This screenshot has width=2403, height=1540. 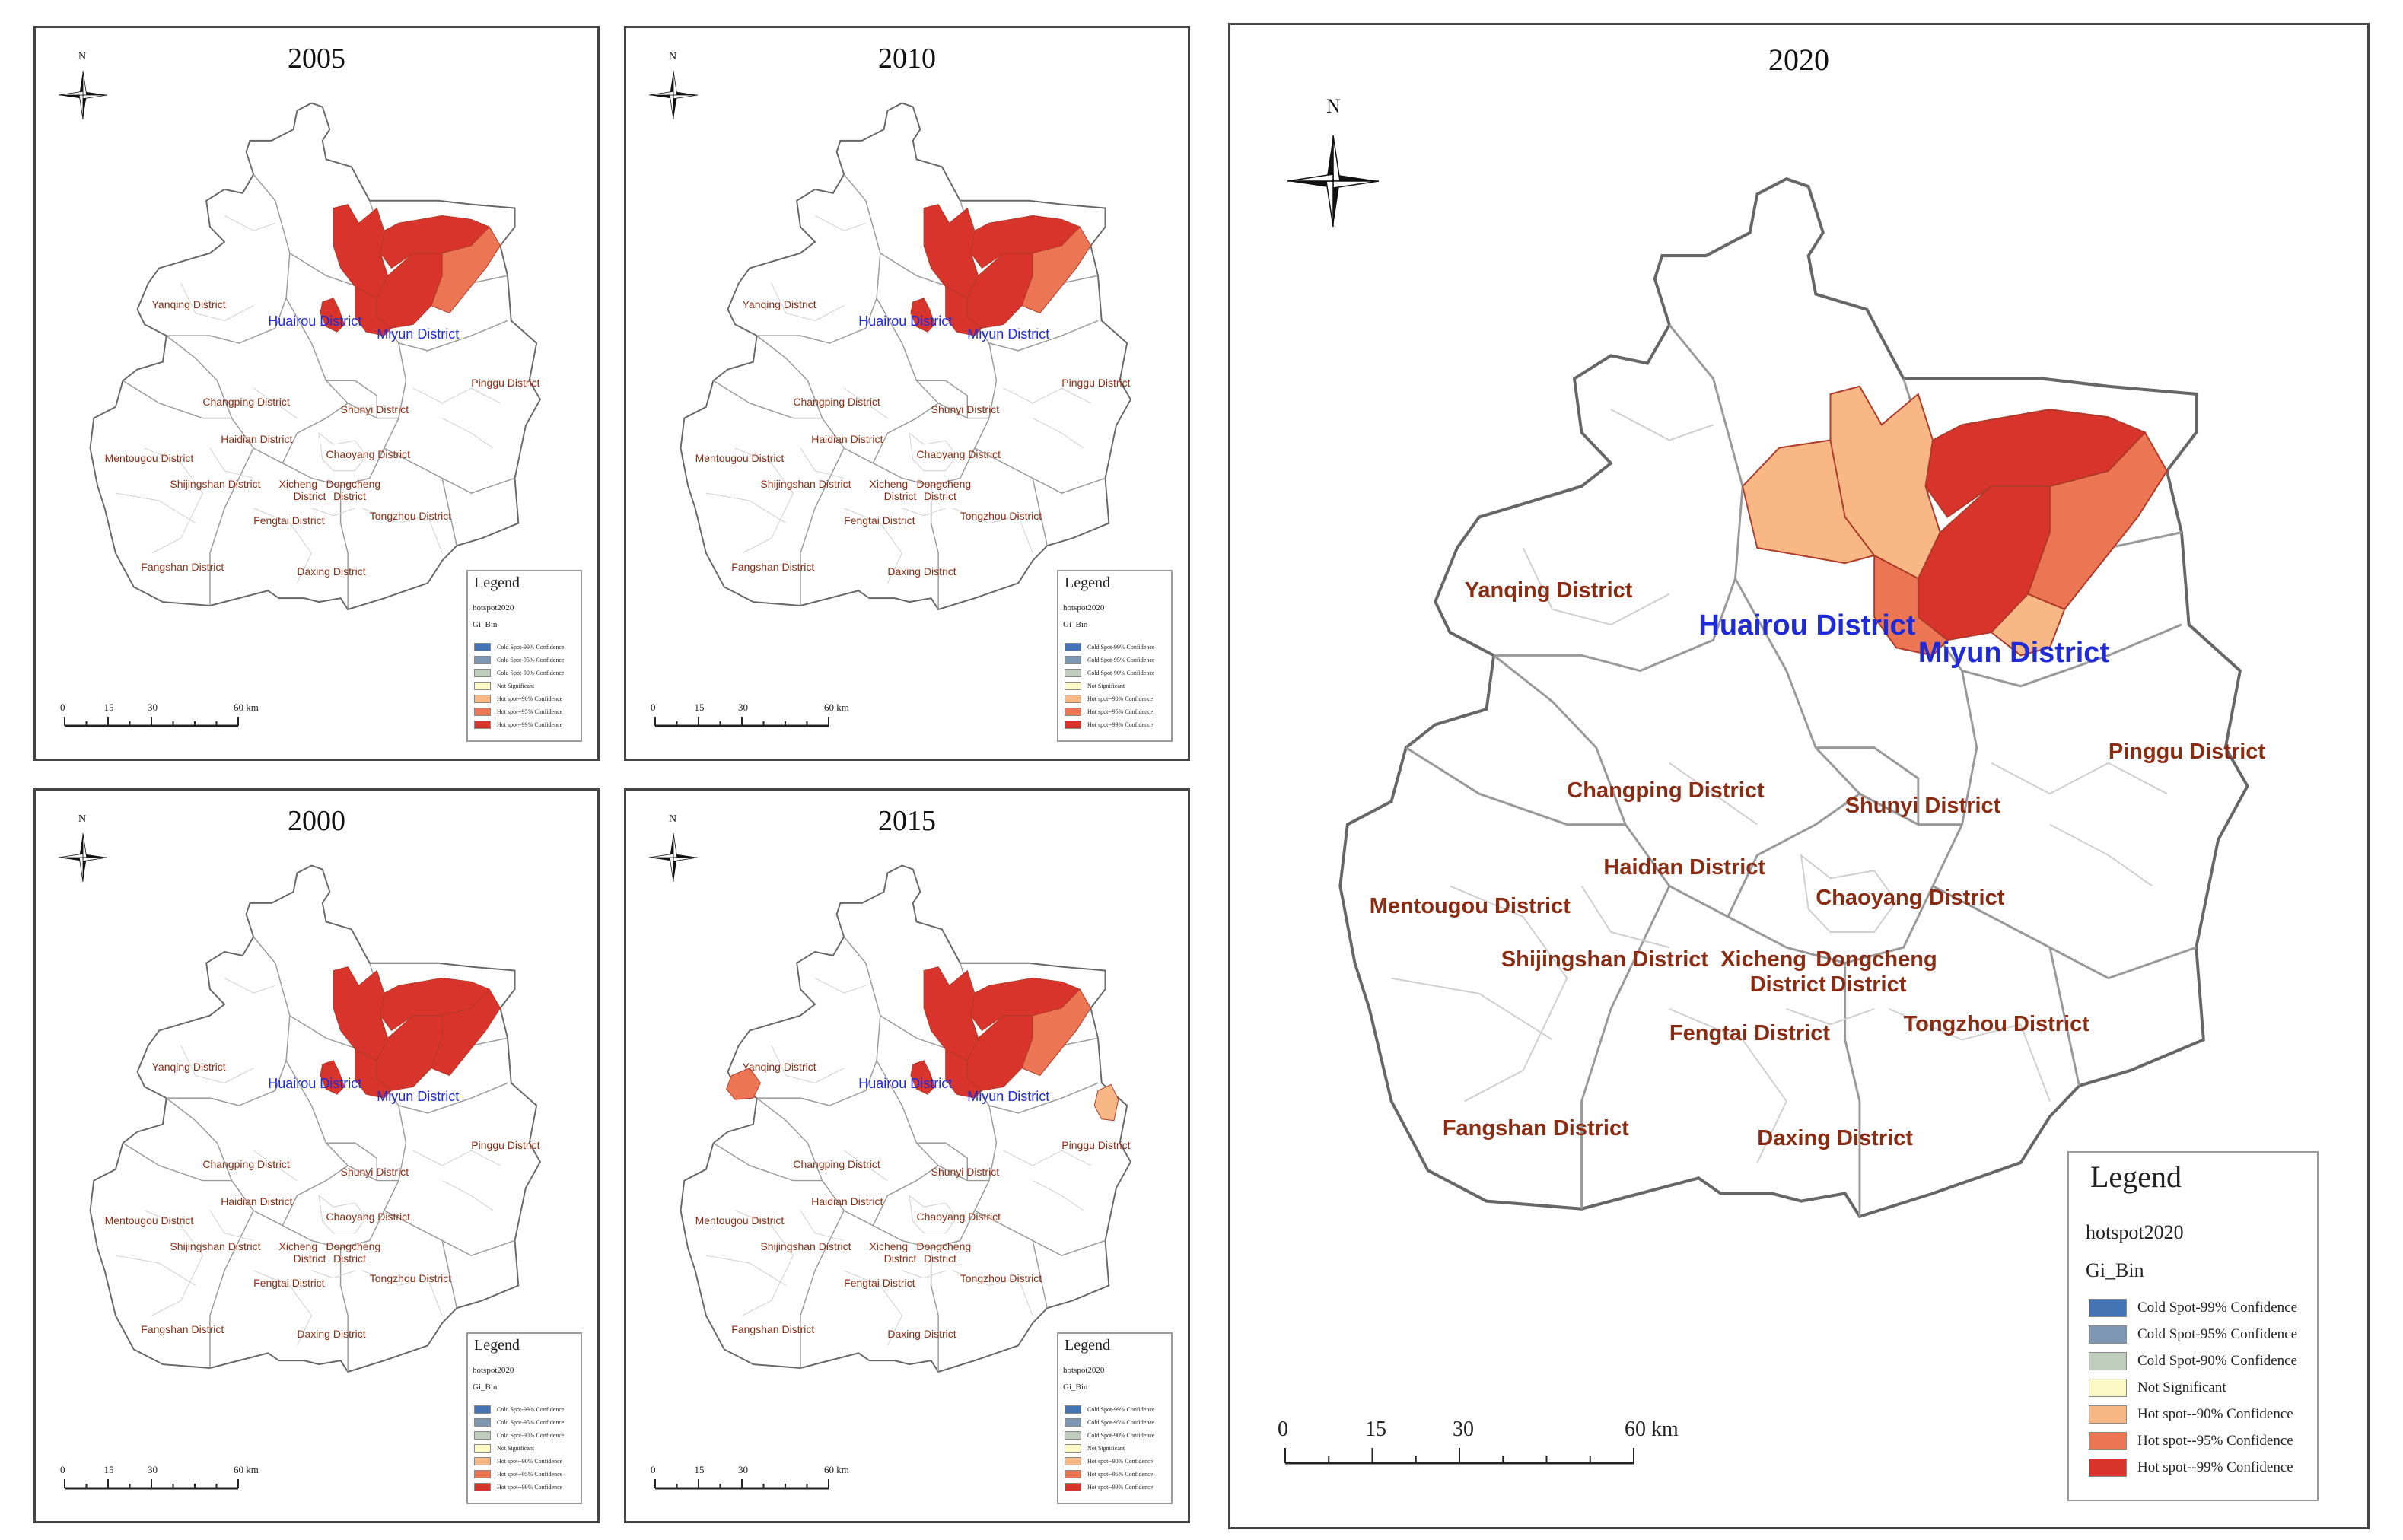 What do you see at coordinates (1787, 984) in the screenshot?
I see `district-label-xicheng-2: District` at bounding box center [1787, 984].